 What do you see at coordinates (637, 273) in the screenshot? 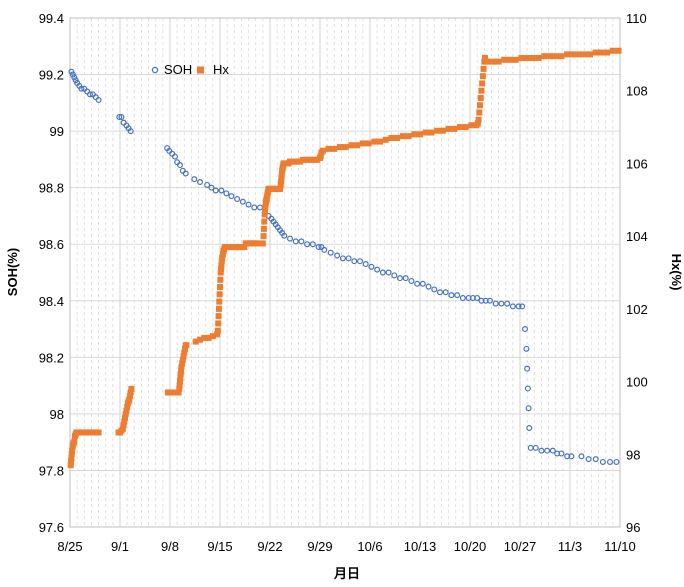
I see `y-right-tick-labels: 96 98 100 102 104 106 108 110` at bounding box center [637, 273].